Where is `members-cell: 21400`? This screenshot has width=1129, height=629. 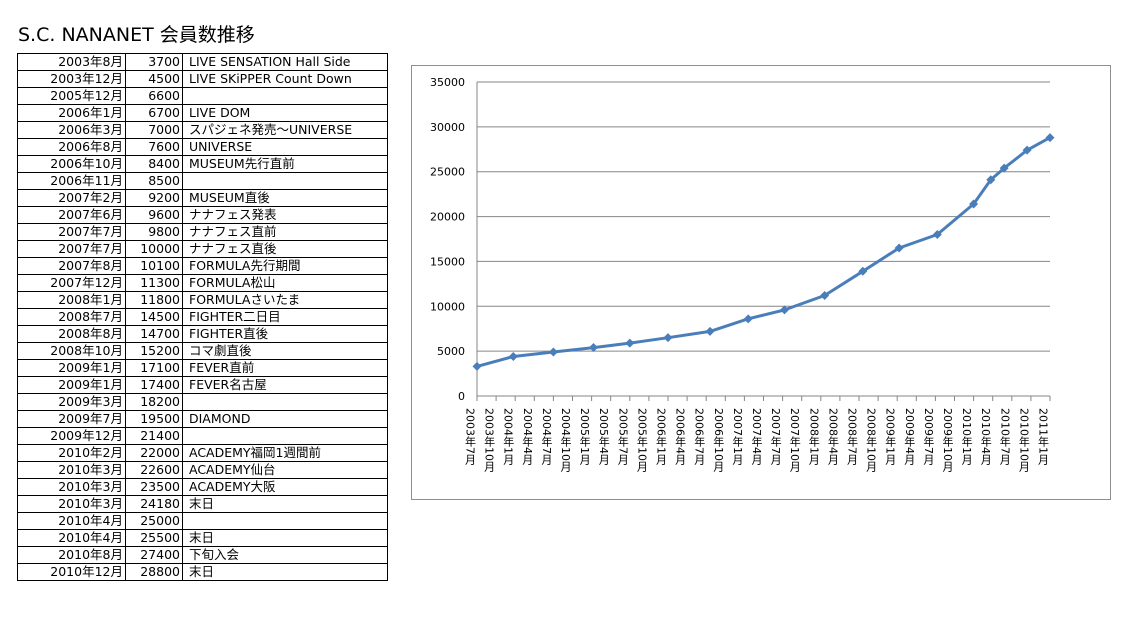 members-cell: 21400 is located at coordinates (154, 436).